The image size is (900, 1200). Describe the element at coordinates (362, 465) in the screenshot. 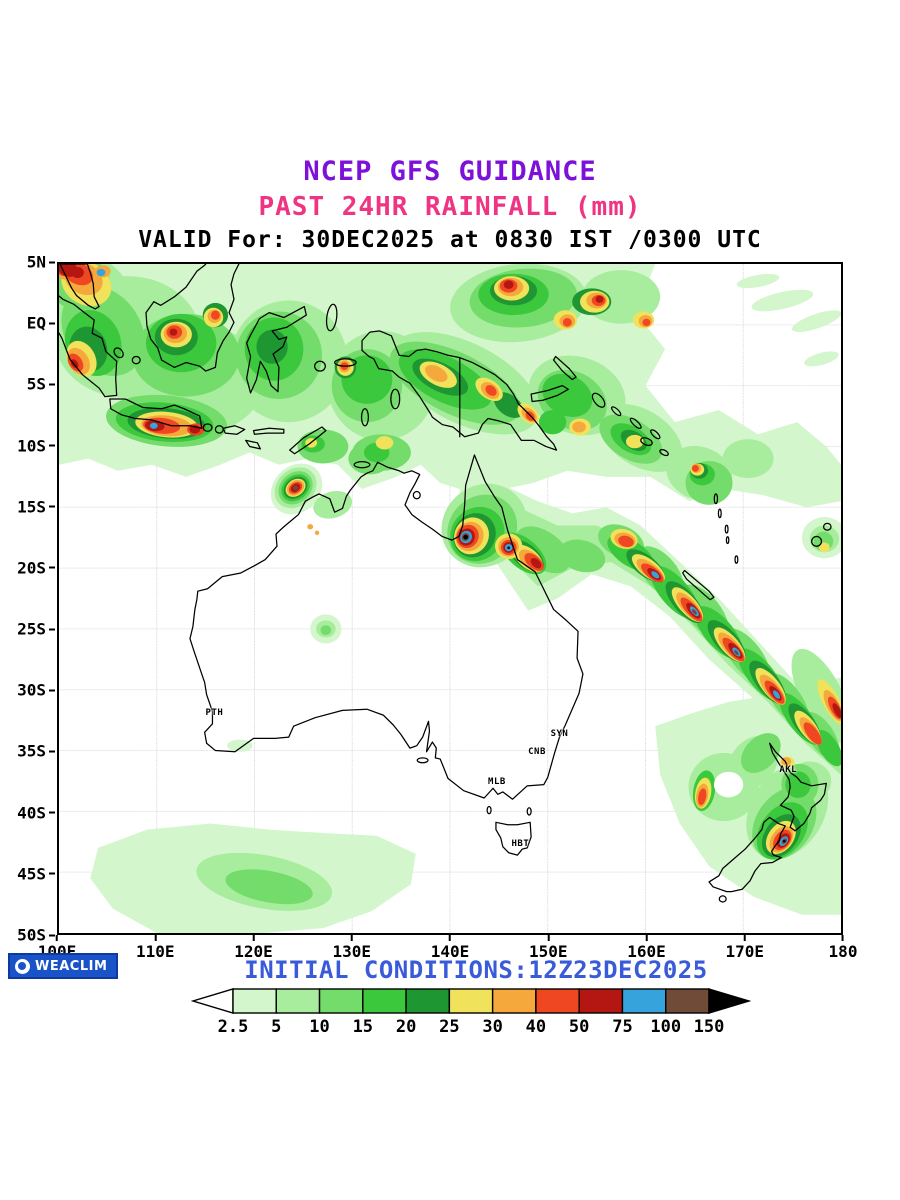

I see `melville-island` at that location.